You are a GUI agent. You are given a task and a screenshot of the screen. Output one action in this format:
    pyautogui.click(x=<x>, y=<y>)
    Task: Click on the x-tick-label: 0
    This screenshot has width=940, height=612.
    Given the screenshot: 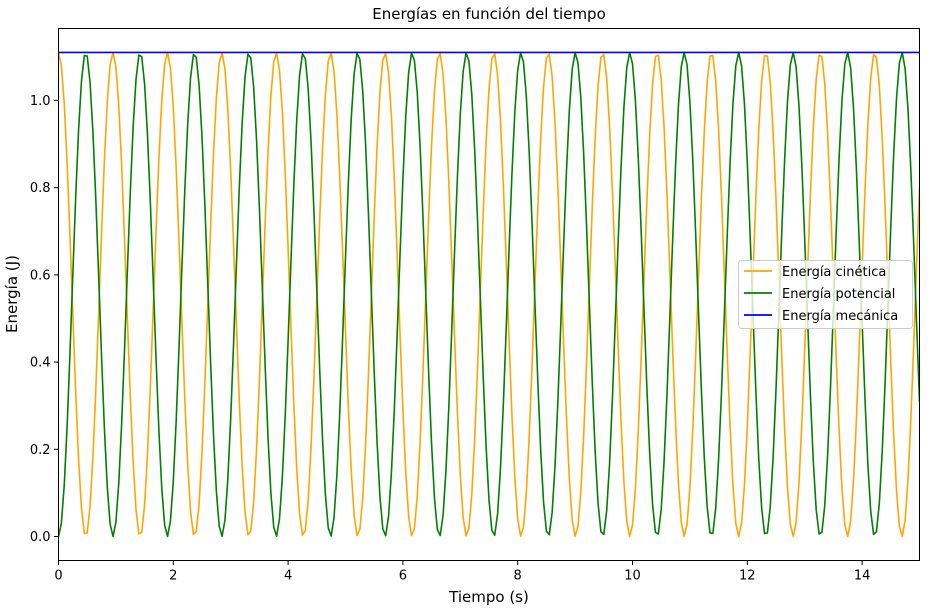 What is the action you would take?
    pyautogui.click(x=58, y=576)
    